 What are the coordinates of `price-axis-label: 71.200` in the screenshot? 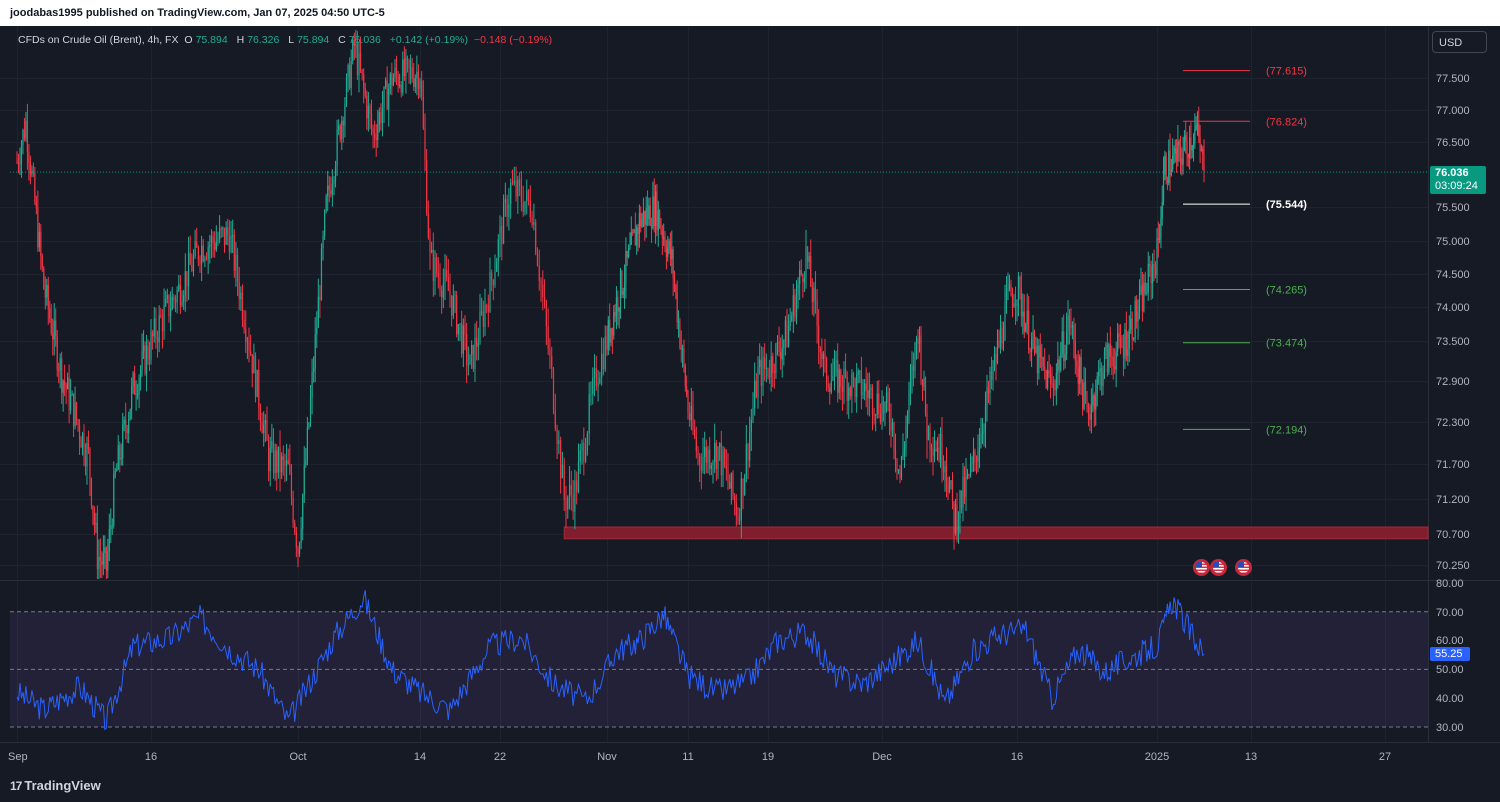 It's located at (1453, 500).